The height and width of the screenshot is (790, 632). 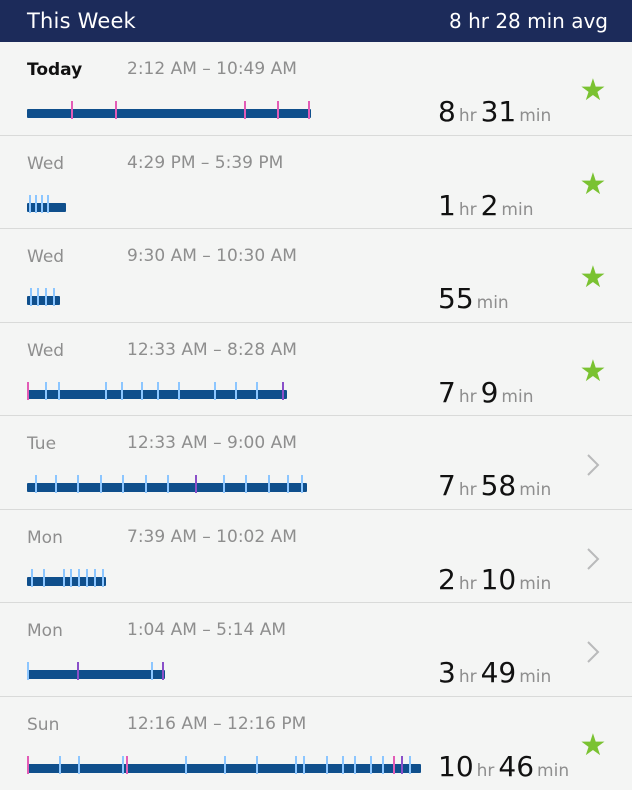 What do you see at coordinates (216, 724) in the screenshot?
I see `sleep-time-range: 12:16 AM – 12:16 PM` at bounding box center [216, 724].